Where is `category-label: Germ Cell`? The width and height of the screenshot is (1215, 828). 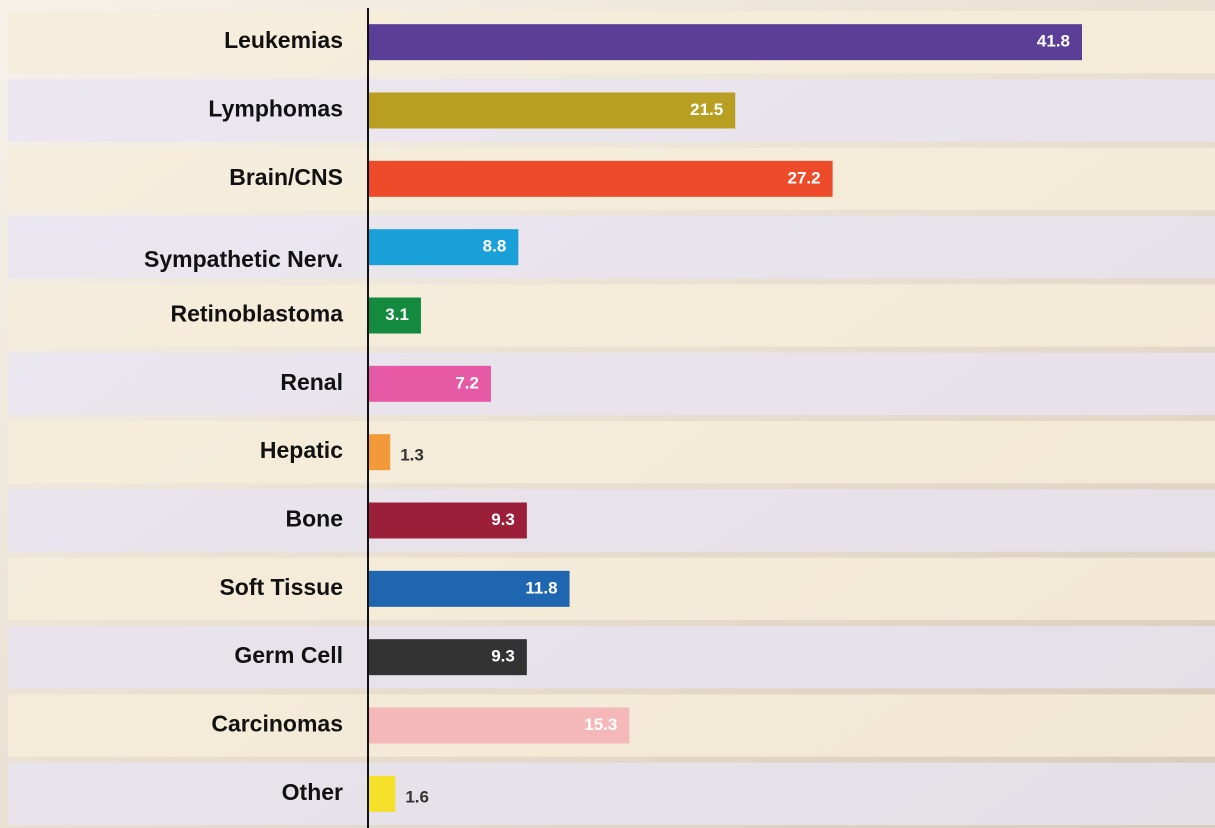 category-label: Germ Cell is located at coordinates (288, 655).